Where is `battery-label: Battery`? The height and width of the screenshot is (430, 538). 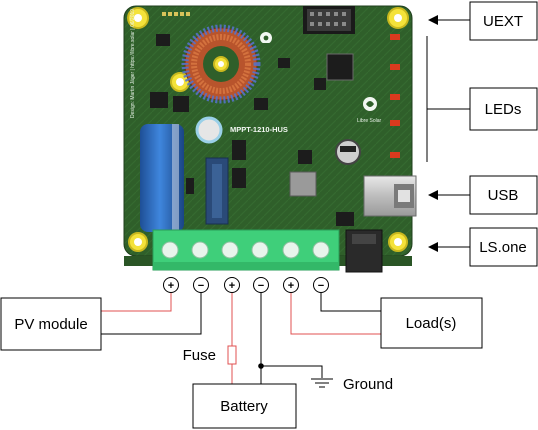 battery-label: Battery is located at coordinates (244, 406).